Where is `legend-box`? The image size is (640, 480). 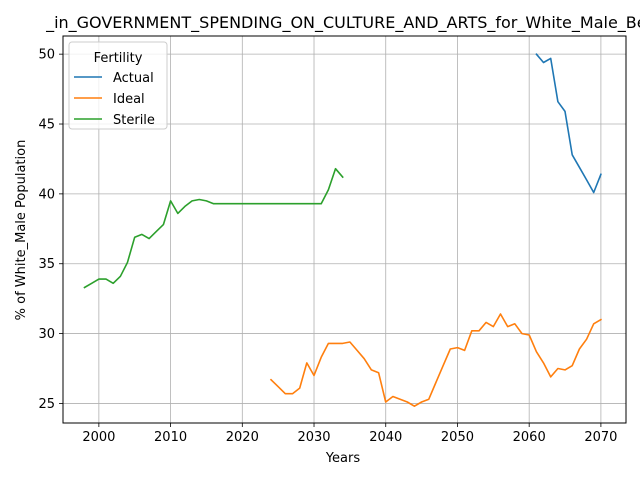
legend-box is located at coordinates (118, 85).